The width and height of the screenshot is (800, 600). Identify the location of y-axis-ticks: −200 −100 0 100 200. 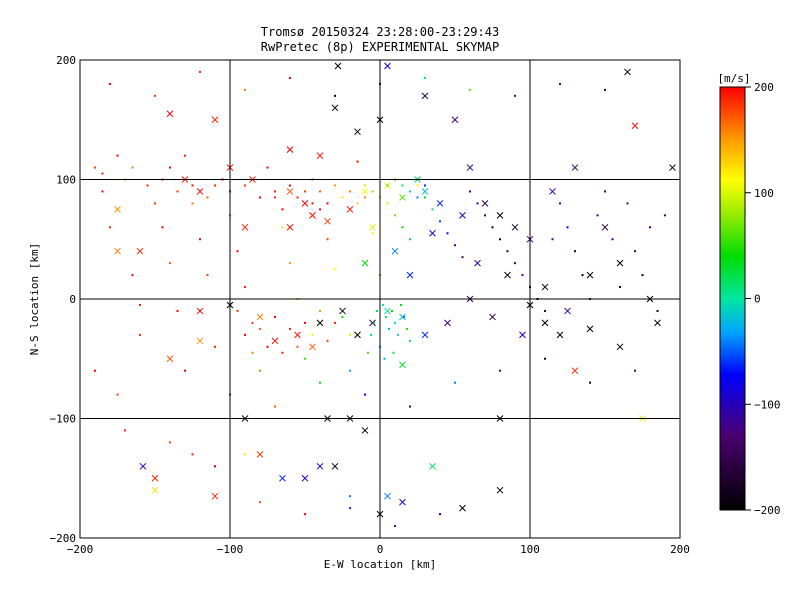
(63, 299).